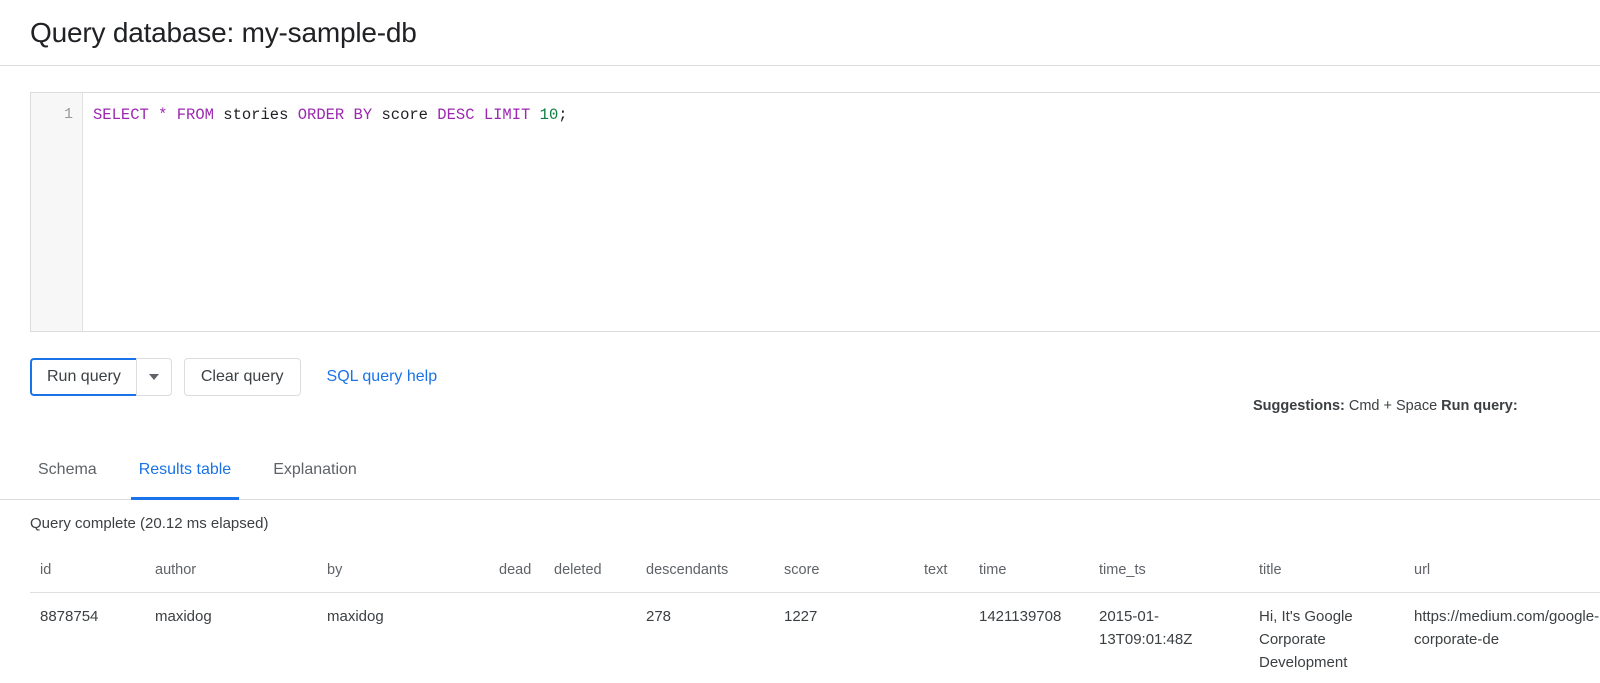 This screenshot has width=1600, height=683. What do you see at coordinates (121, 115) in the screenshot?
I see `sql-token-kw: SELECT` at bounding box center [121, 115].